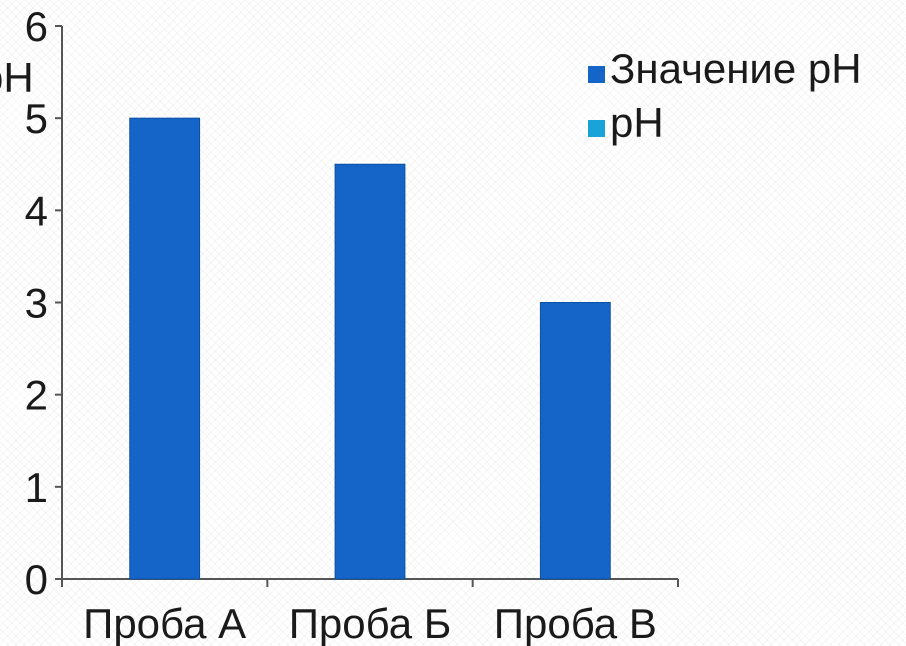 The width and height of the screenshot is (906, 646). Describe the element at coordinates (725, 95) in the screenshot. I see `legend: Значение pH pH` at that location.